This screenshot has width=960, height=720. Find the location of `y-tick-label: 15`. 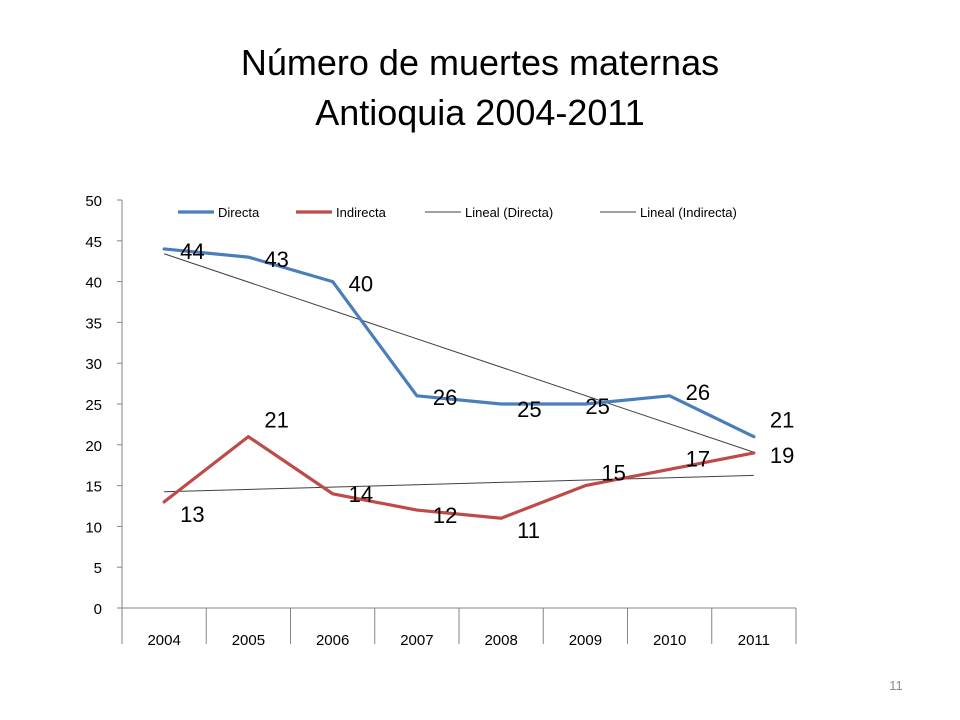

y-tick-label: 15 is located at coordinates (93, 487).